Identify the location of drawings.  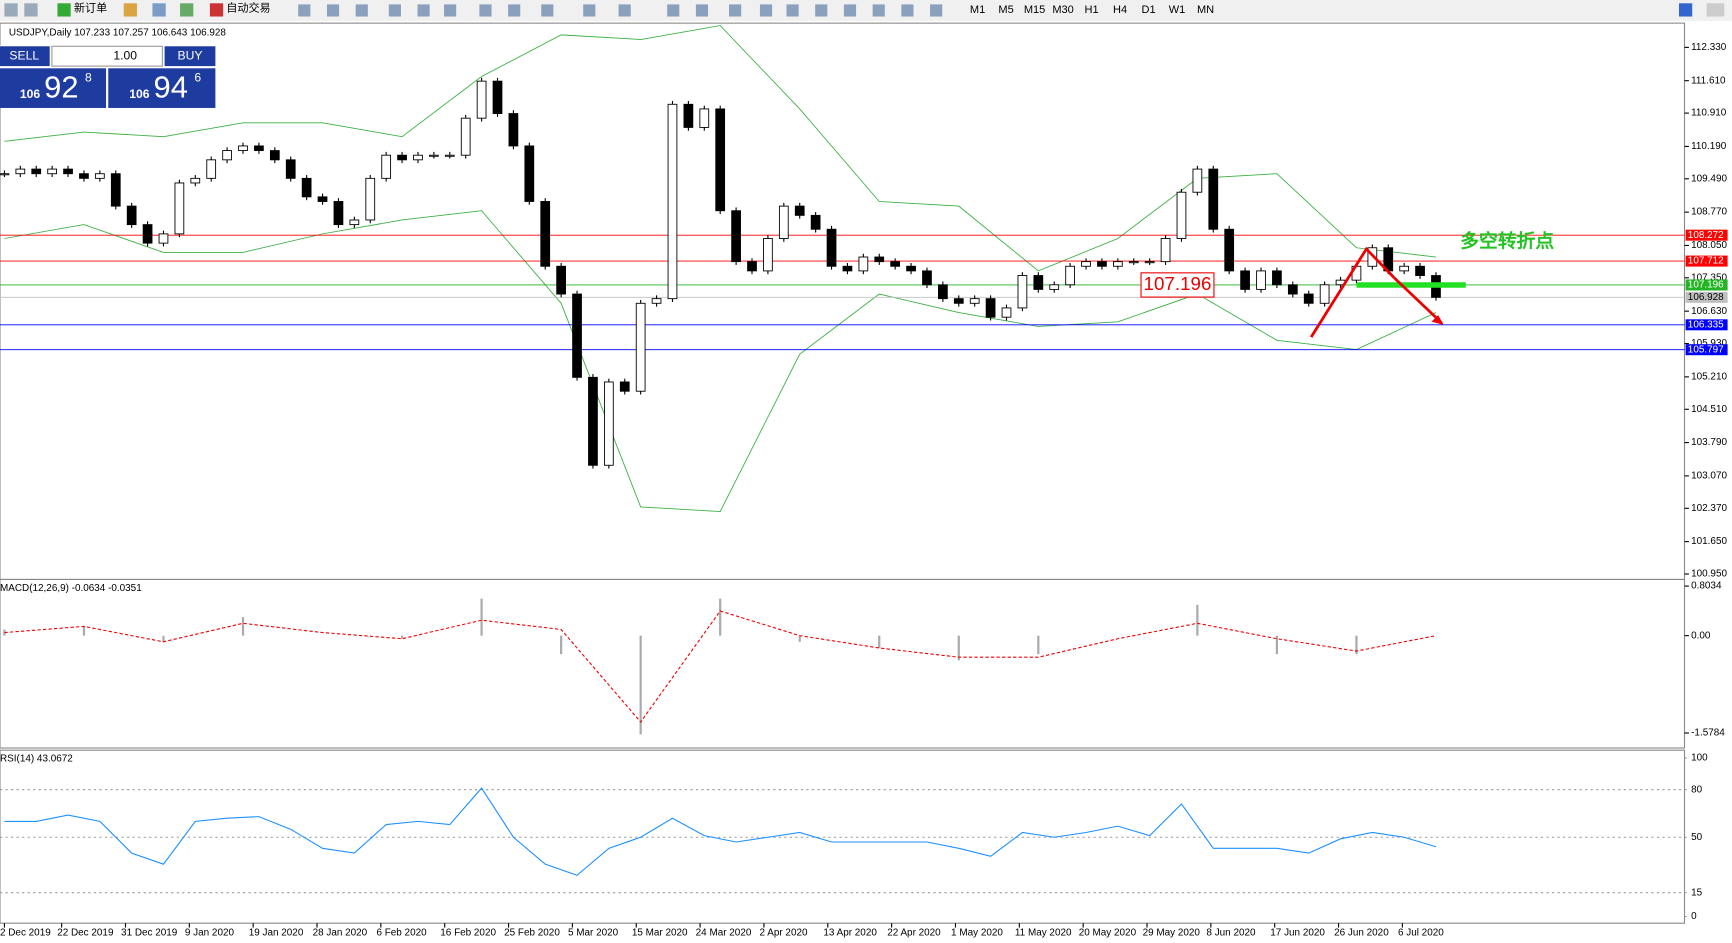
(1376, 292).